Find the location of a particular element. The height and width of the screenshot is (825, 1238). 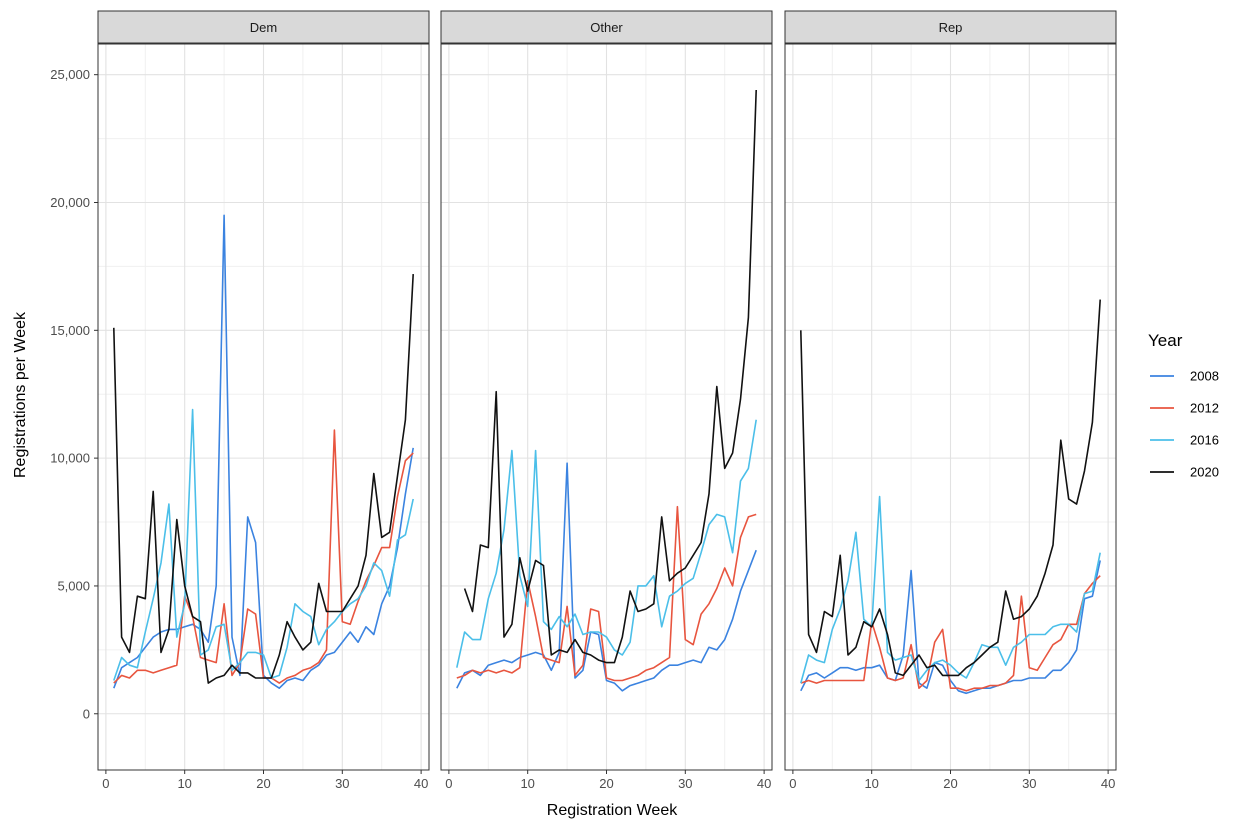

x-axis-title: Registration Week is located at coordinates (612, 810).